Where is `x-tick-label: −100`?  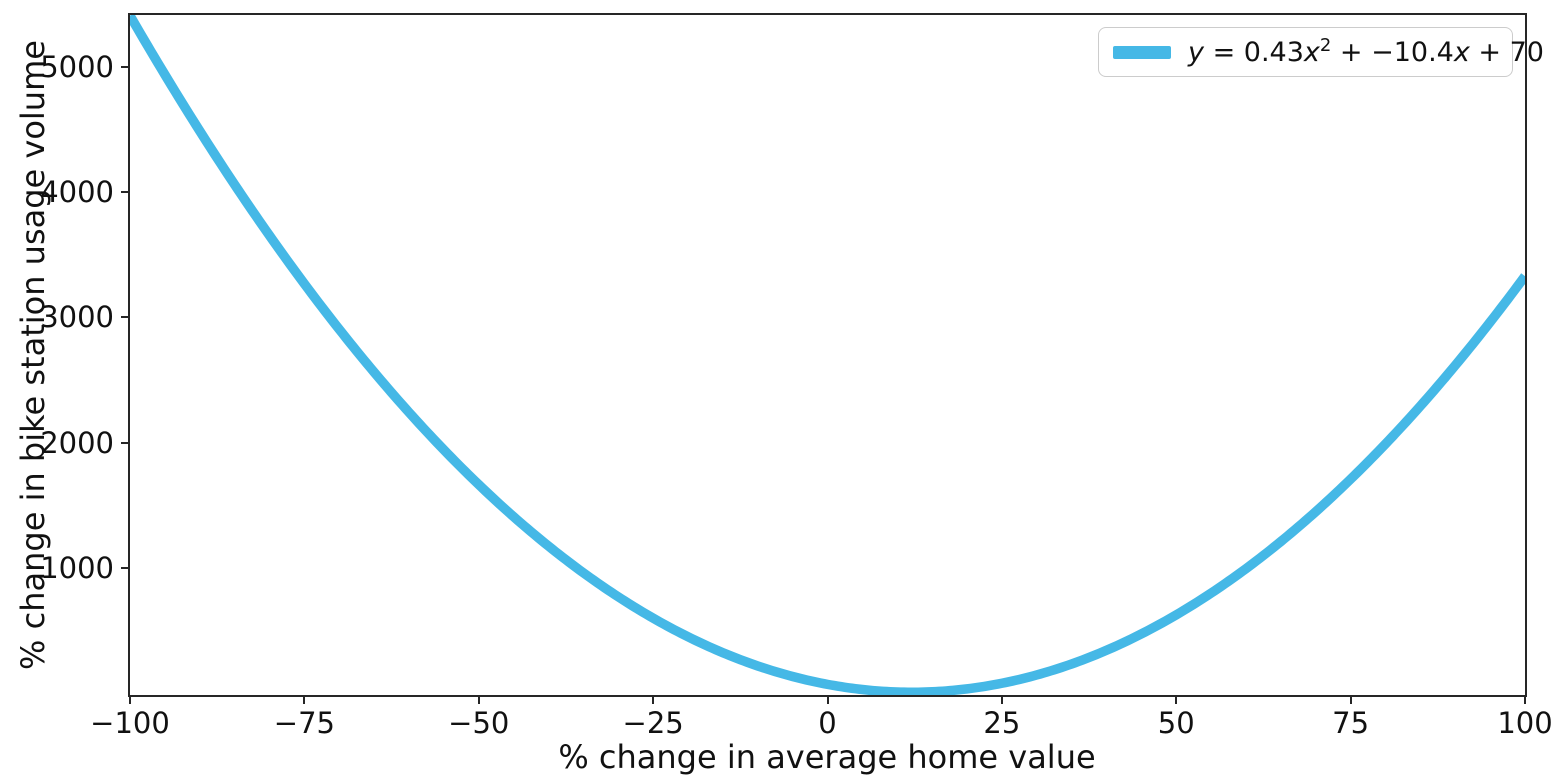 x-tick-label: −100 is located at coordinates (130, 723).